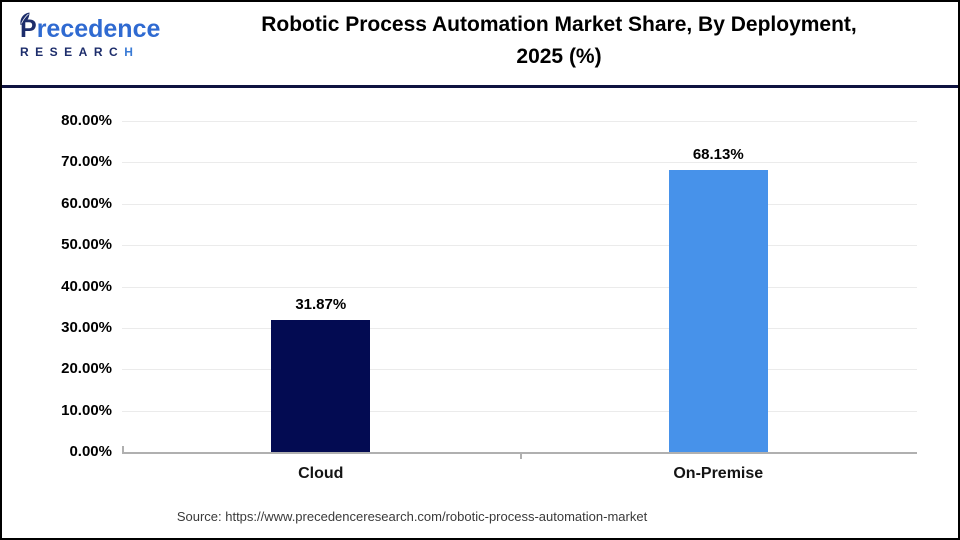 This screenshot has width=960, height=540. I want to click on x-axis-line, so click(519, 453).